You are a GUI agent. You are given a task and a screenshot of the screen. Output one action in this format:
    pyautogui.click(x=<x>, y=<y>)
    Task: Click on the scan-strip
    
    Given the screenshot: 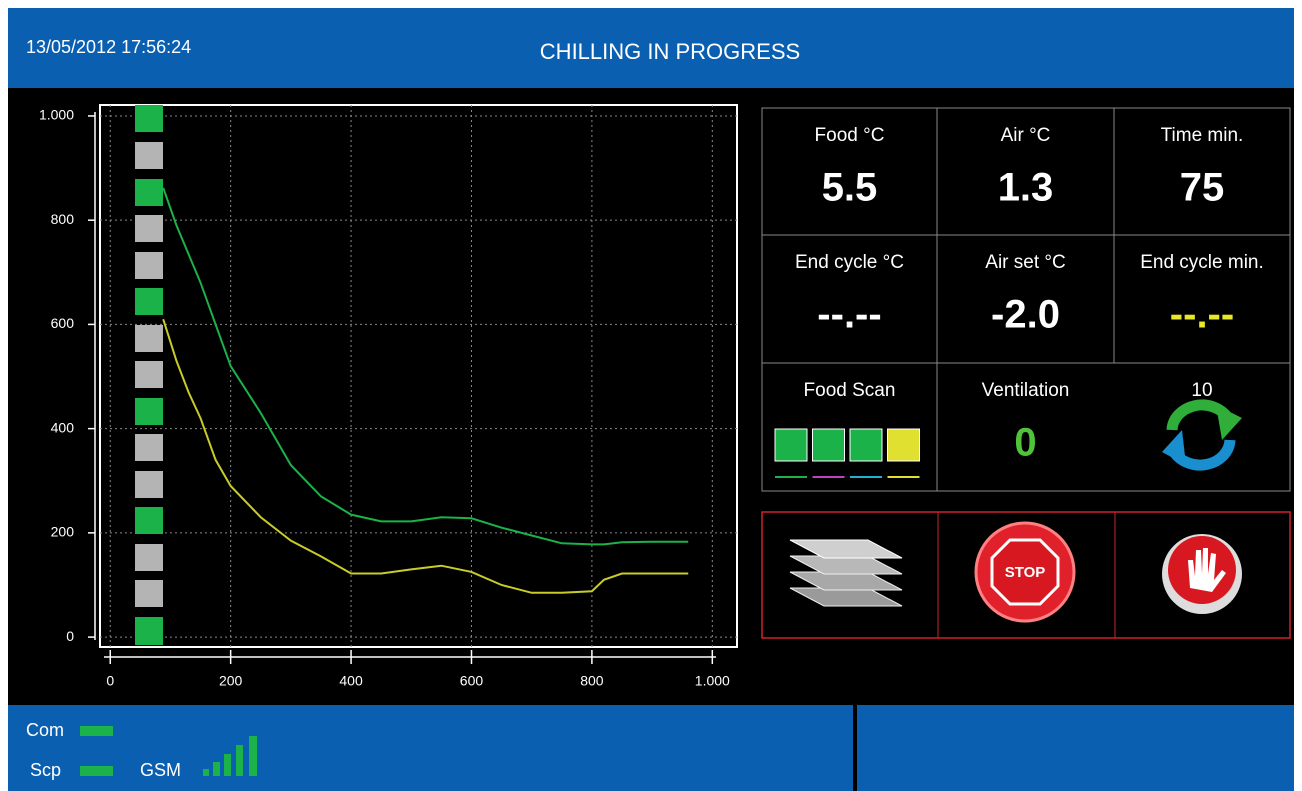 What is the action you would take?
    pyautogui.click(x=149, y=375)
    